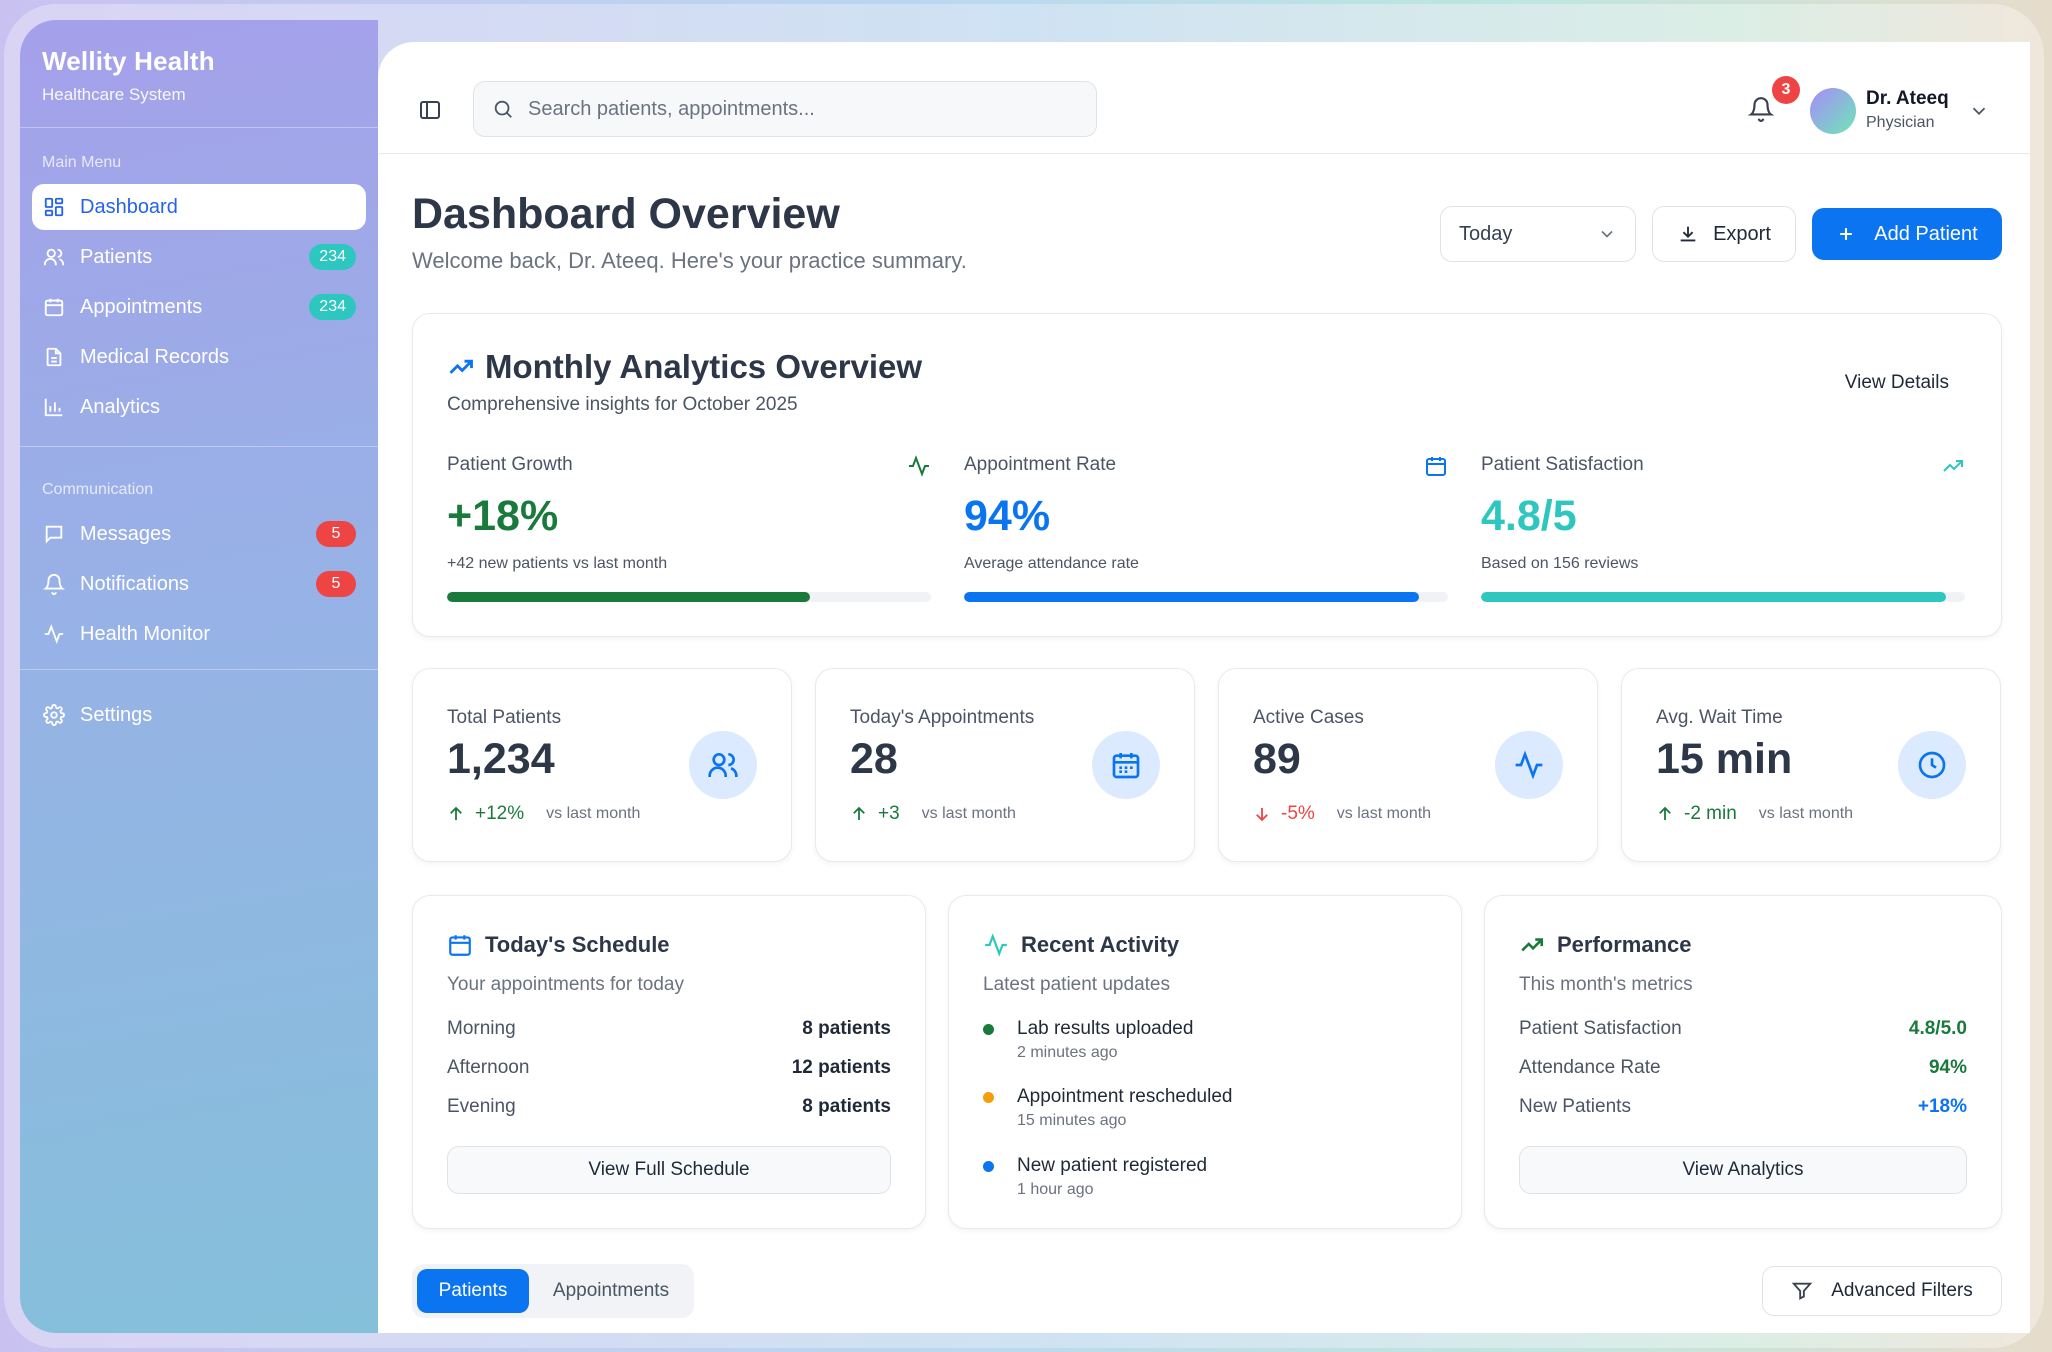 The width and height of the screenshot is (2052, 1352). What do you see at coordinates (1724, 234) in the screenshot?
I see `export-button: Export` at bounding box center [1724, 234].